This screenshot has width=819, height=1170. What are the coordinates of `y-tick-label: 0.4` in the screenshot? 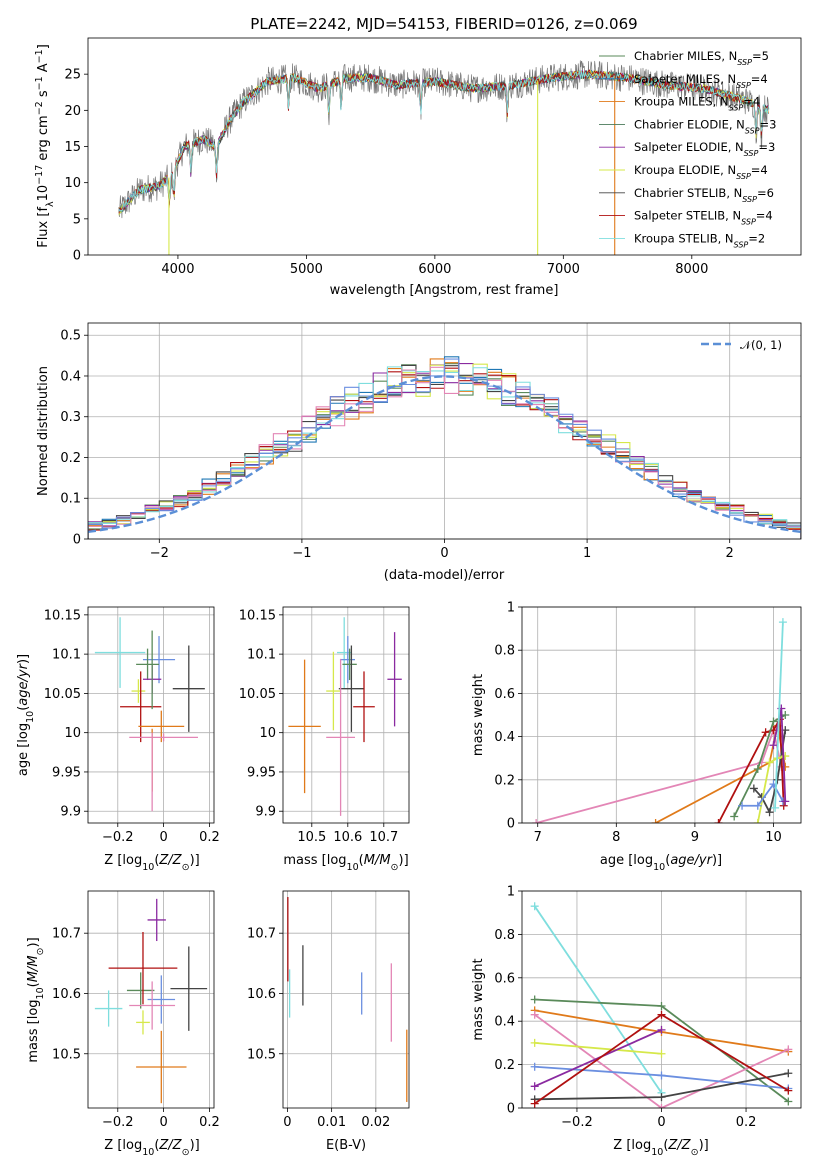 It's located at (504, 1022).